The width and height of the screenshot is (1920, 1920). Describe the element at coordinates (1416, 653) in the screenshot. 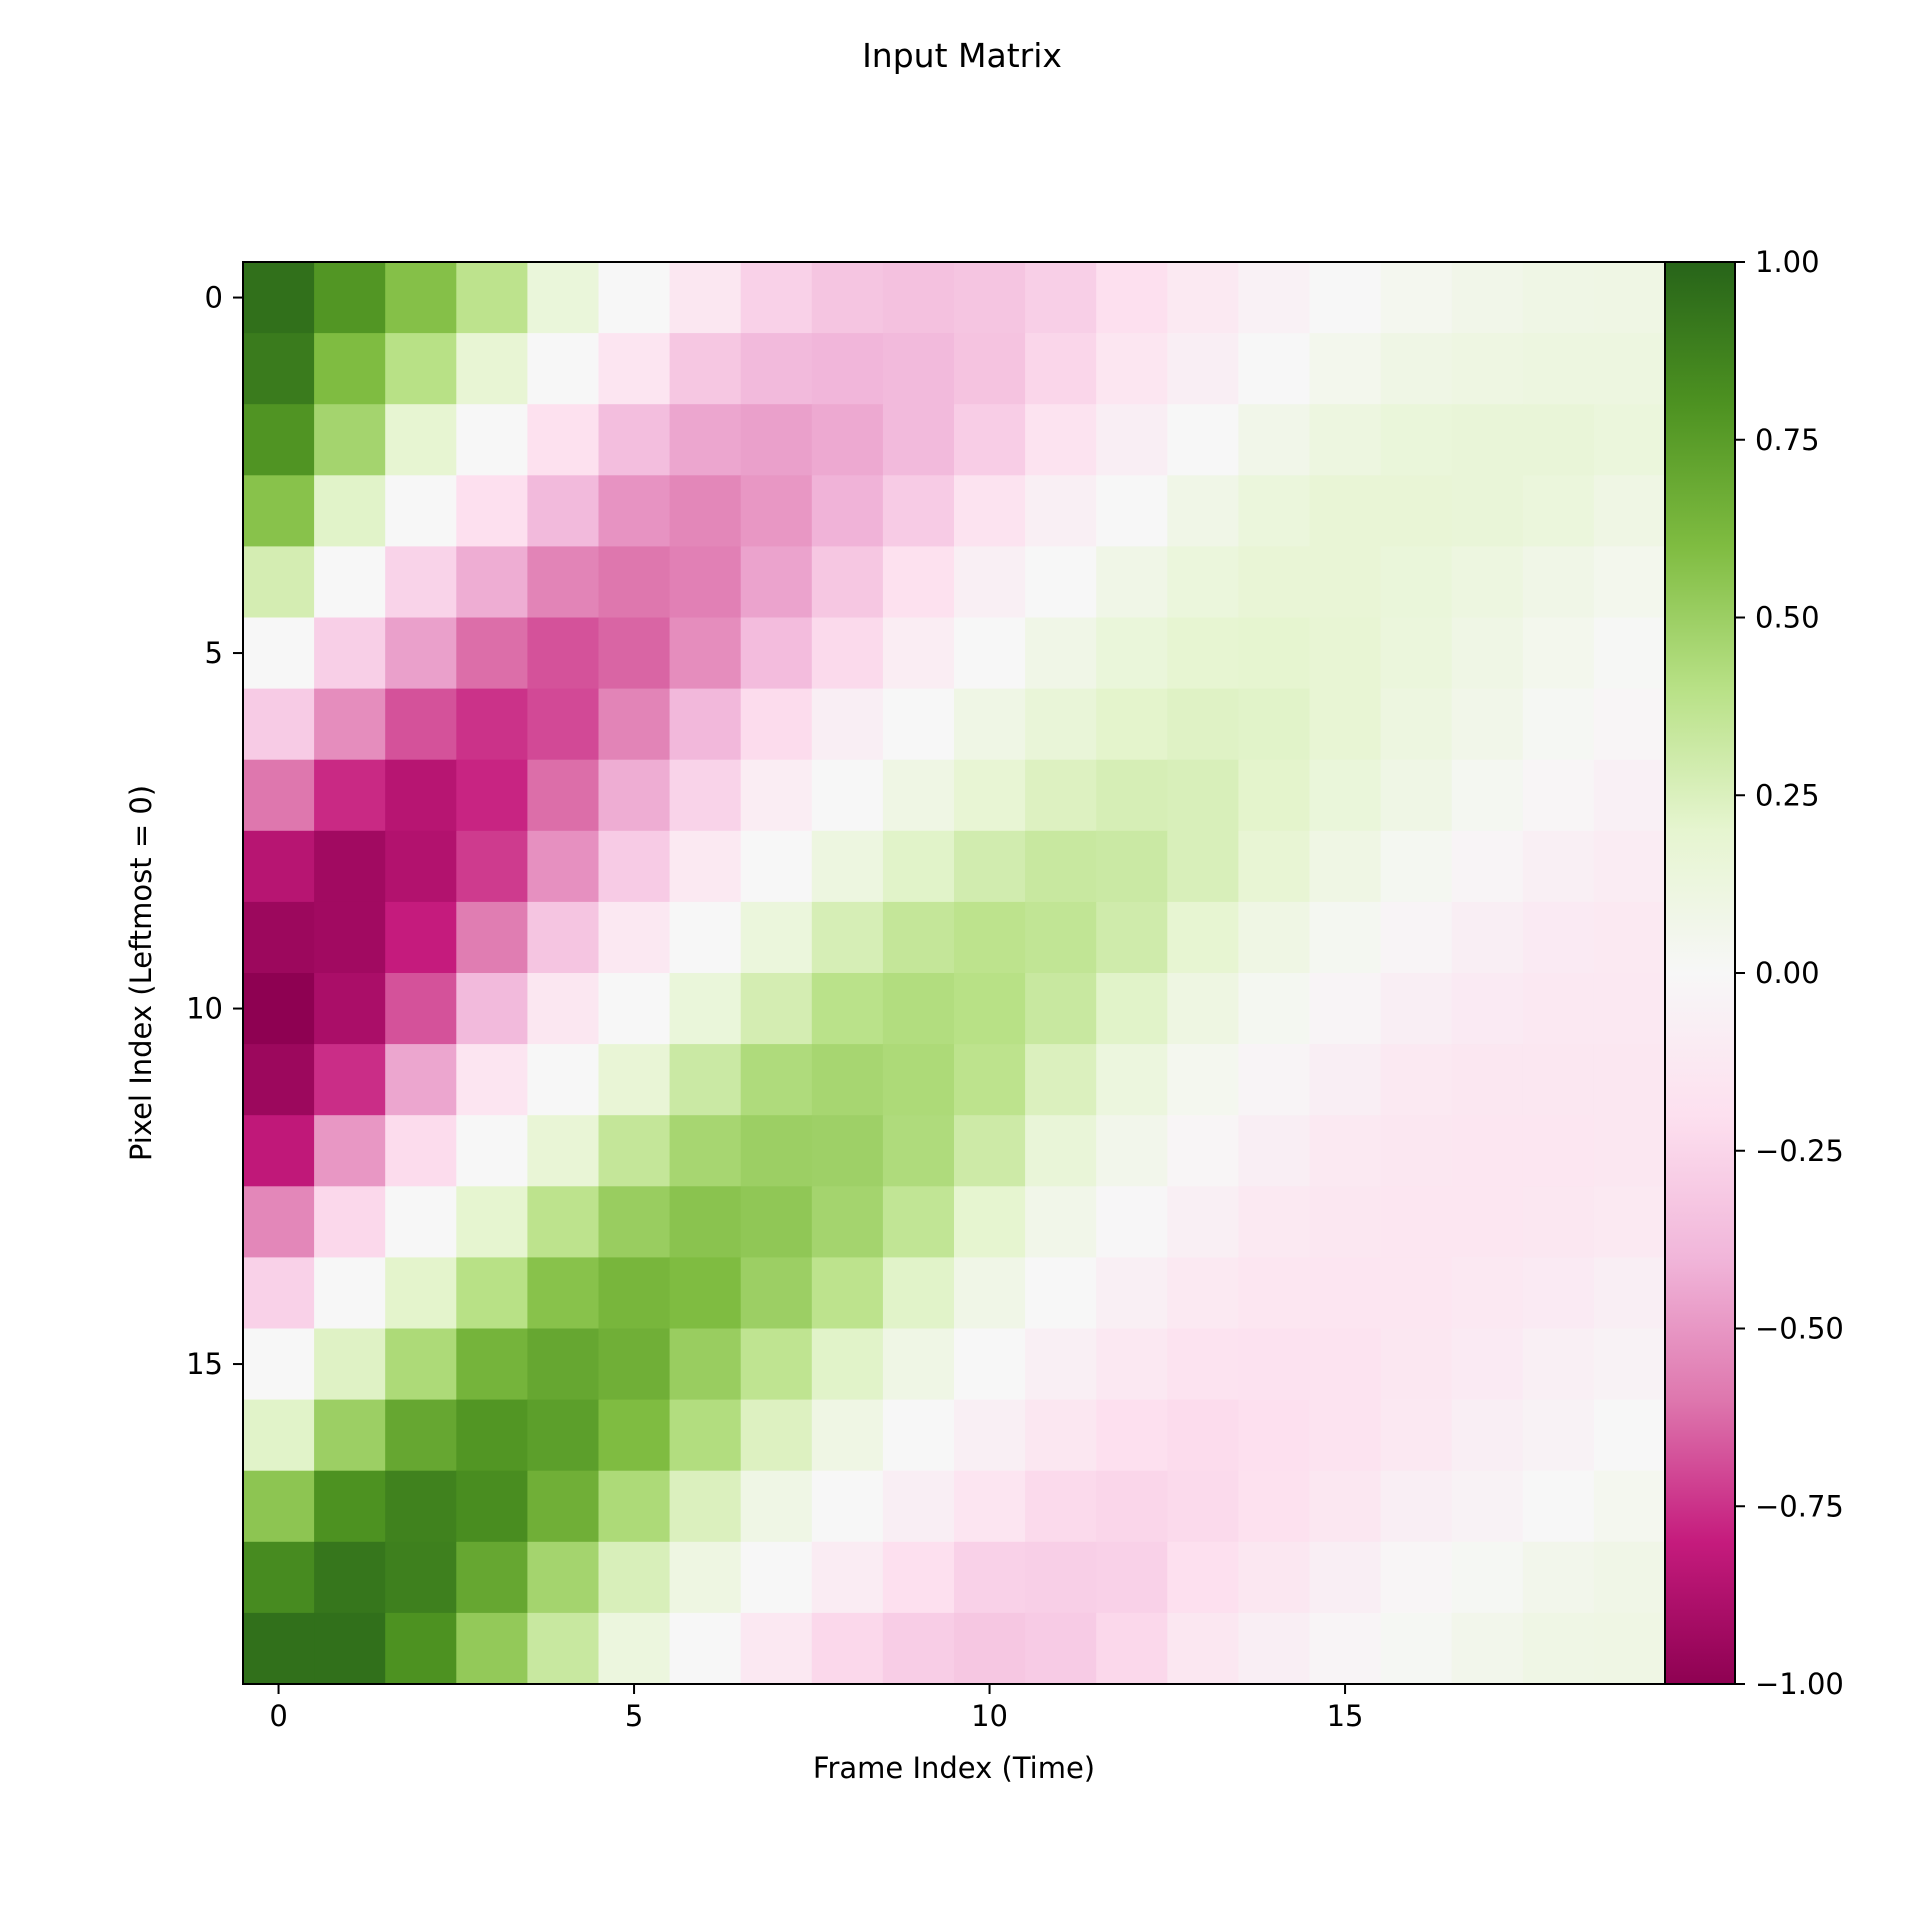

I see `heatmap-cell-r5-c16` at that location.